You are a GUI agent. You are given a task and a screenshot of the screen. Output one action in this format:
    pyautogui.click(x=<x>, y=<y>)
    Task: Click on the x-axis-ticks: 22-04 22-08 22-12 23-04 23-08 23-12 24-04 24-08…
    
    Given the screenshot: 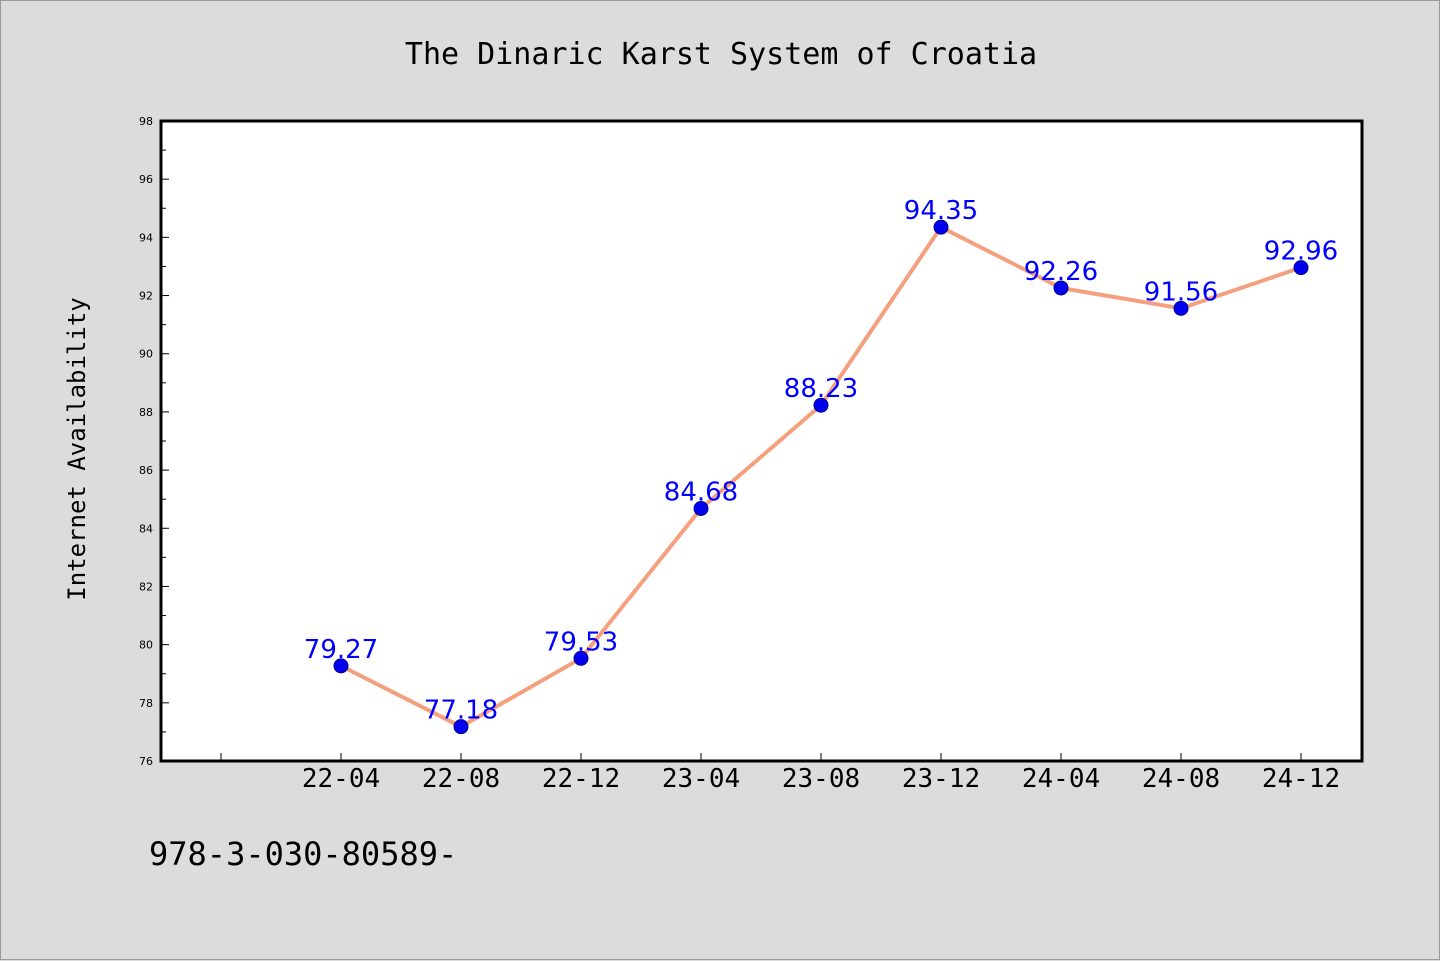 What is the action you would take?
    pyautogui.click(x=780, y=773)
    